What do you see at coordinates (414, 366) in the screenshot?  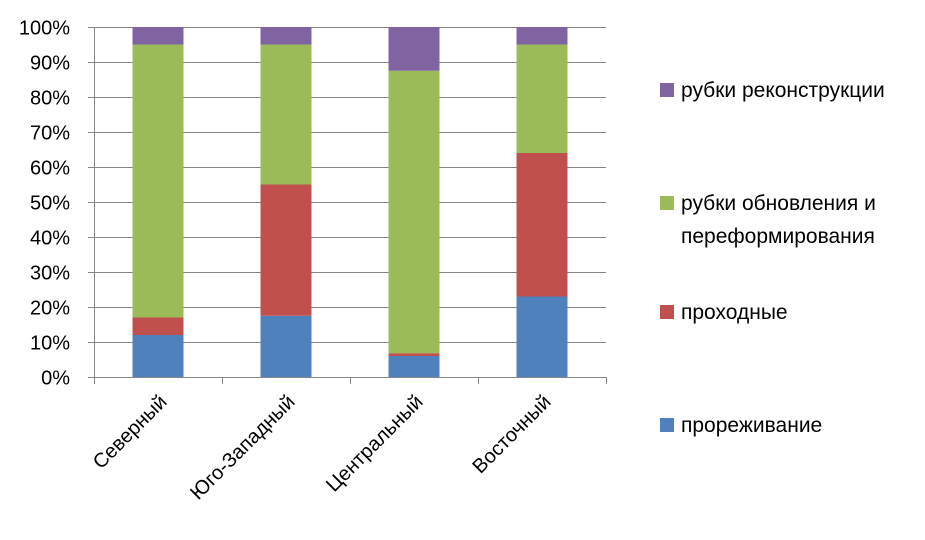 I see `bar-прореживание-2` at bounding box center [414, 366].